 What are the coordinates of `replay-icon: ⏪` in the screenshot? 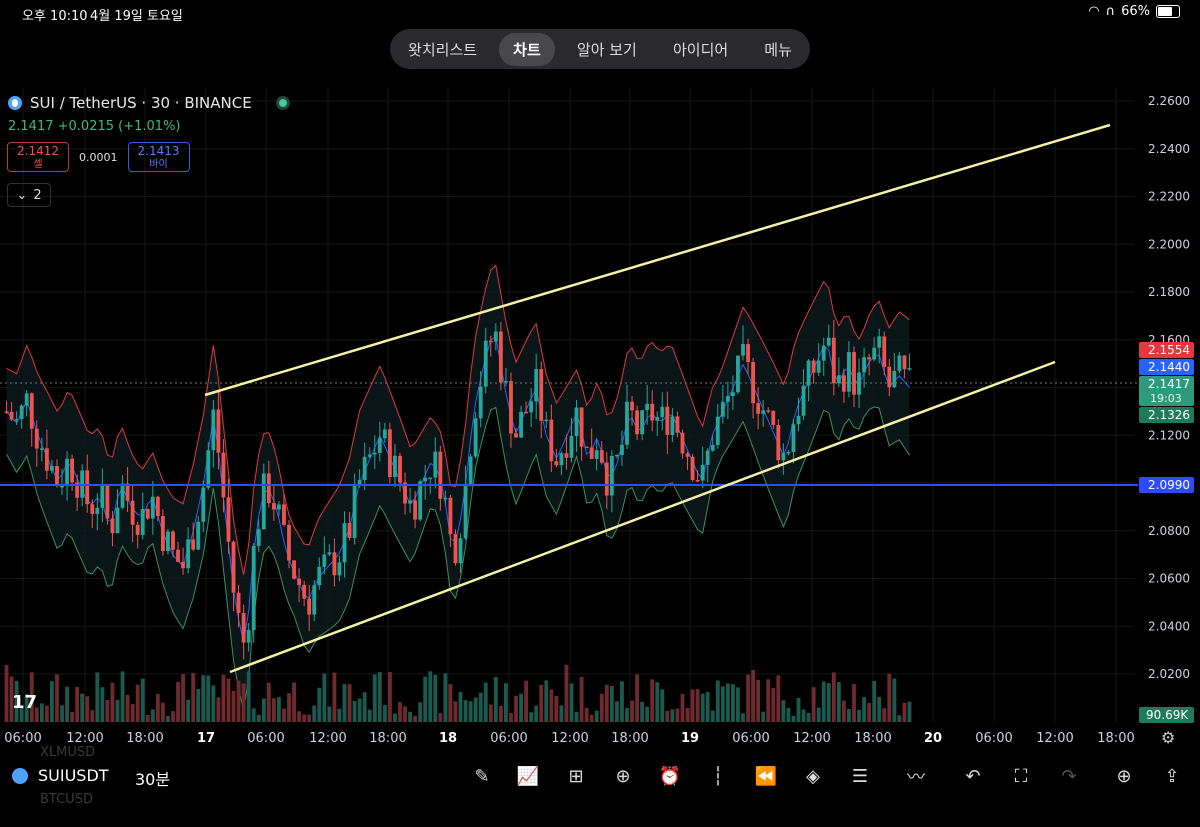 It's located at (766, 776).